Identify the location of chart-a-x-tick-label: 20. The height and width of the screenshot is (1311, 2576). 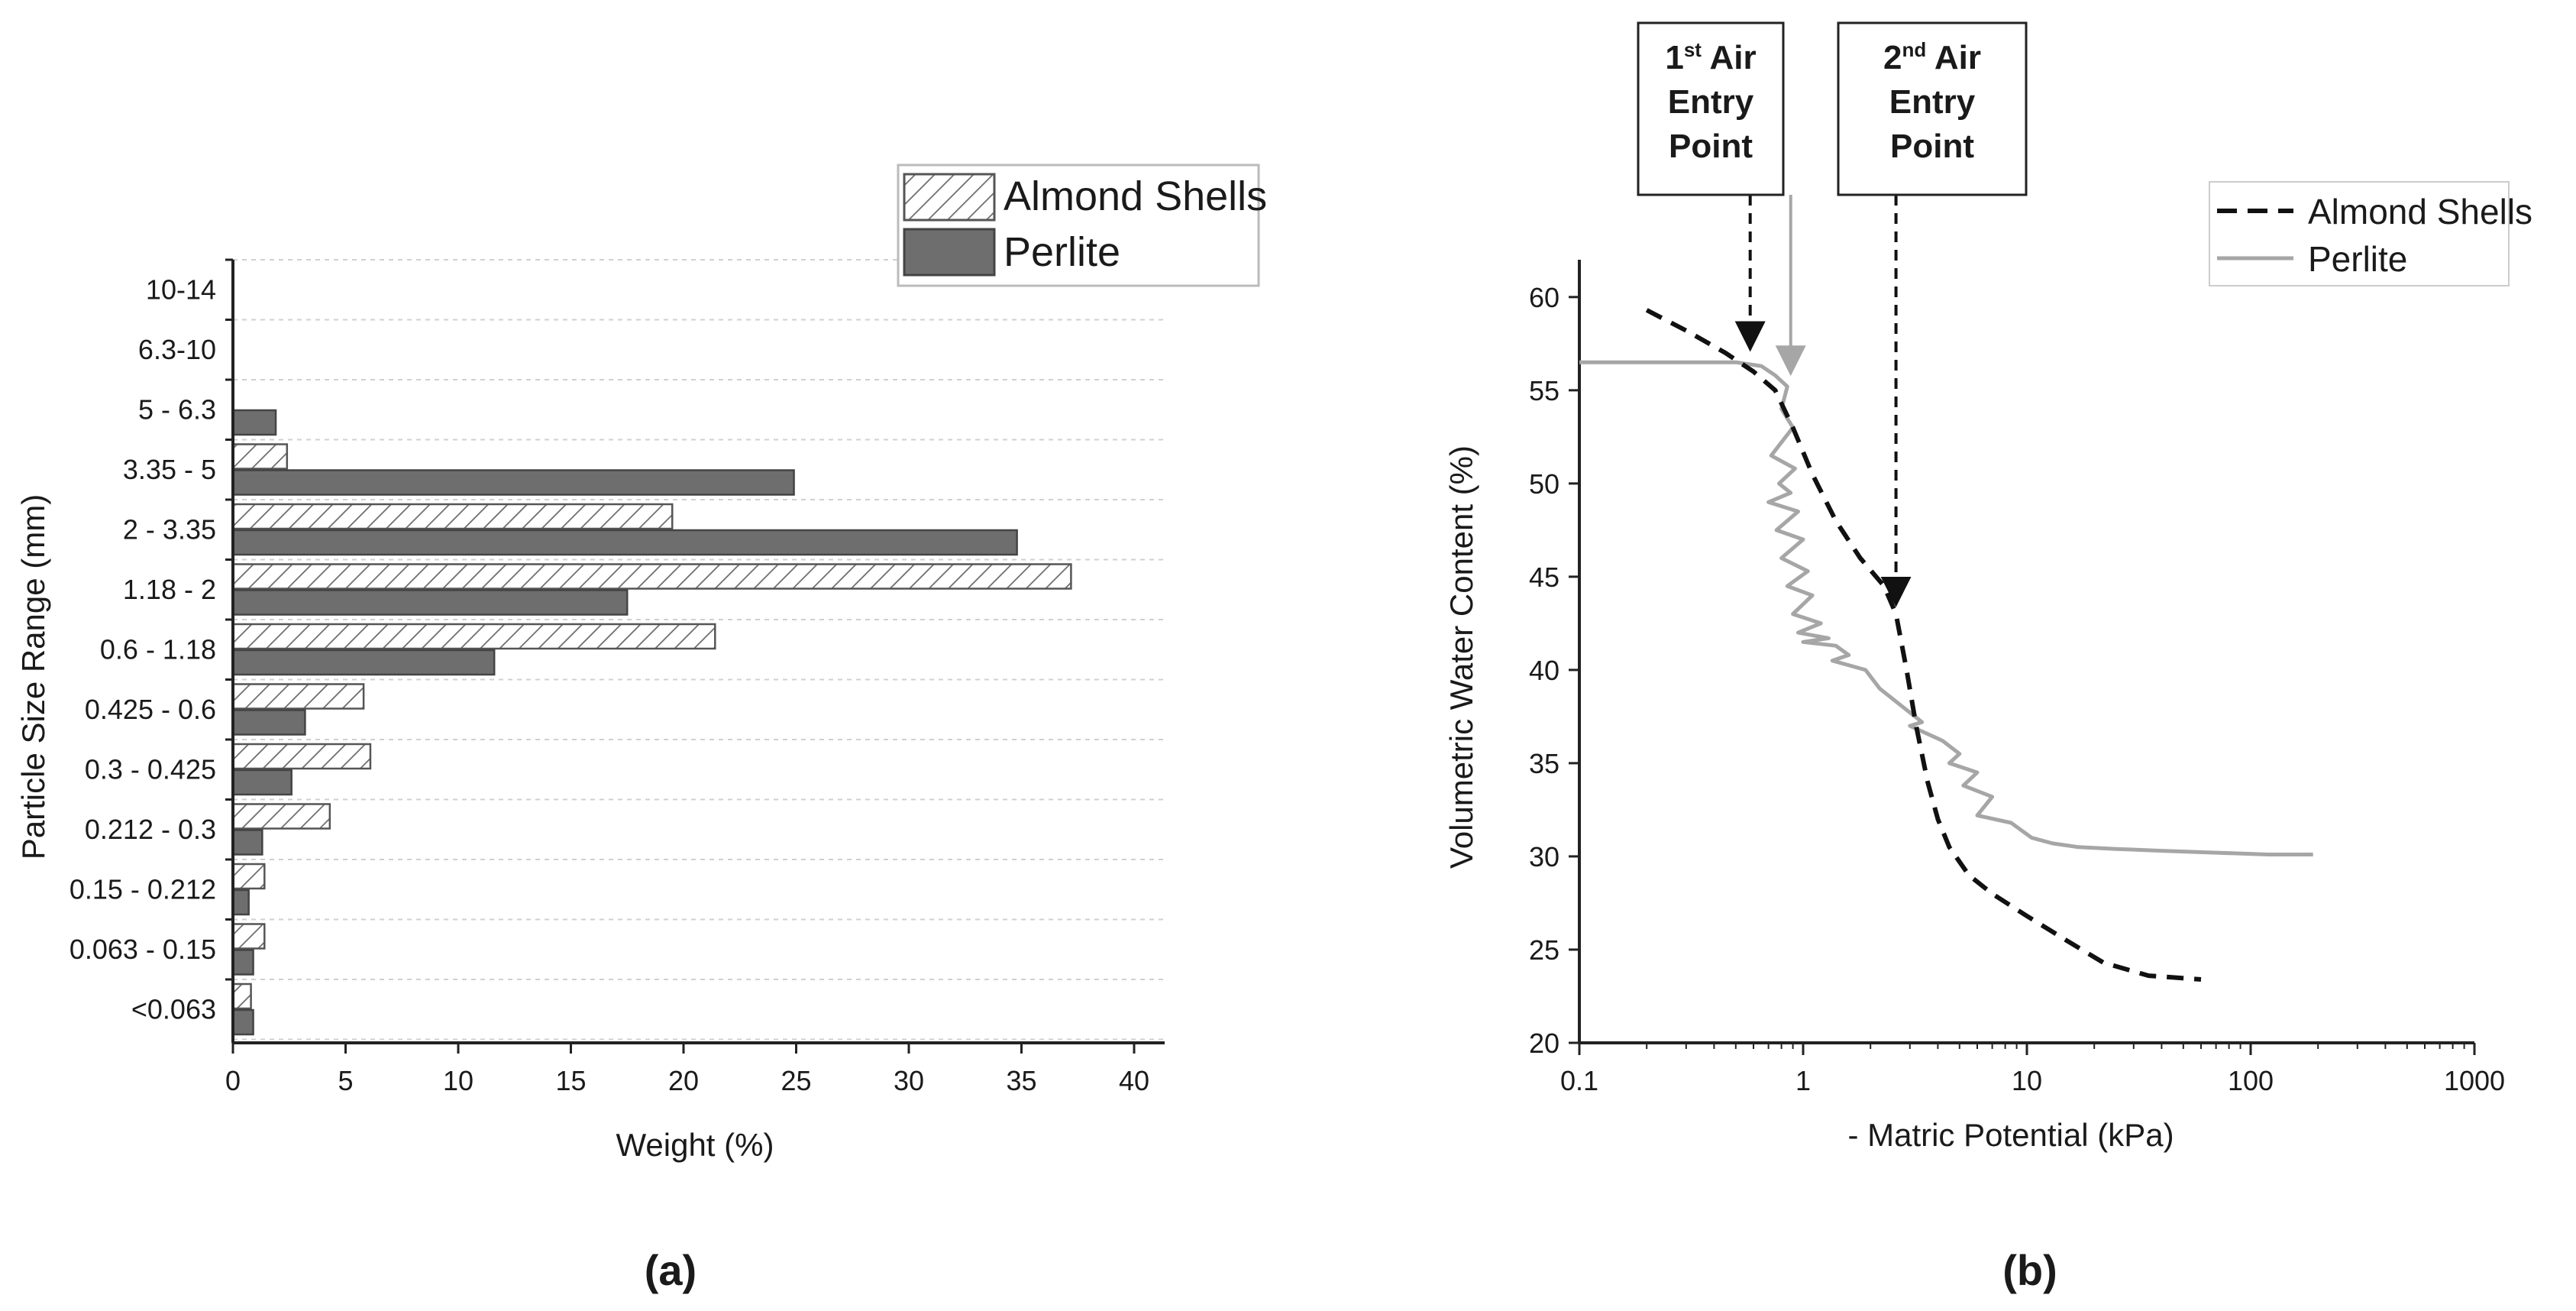
(683, 1080).